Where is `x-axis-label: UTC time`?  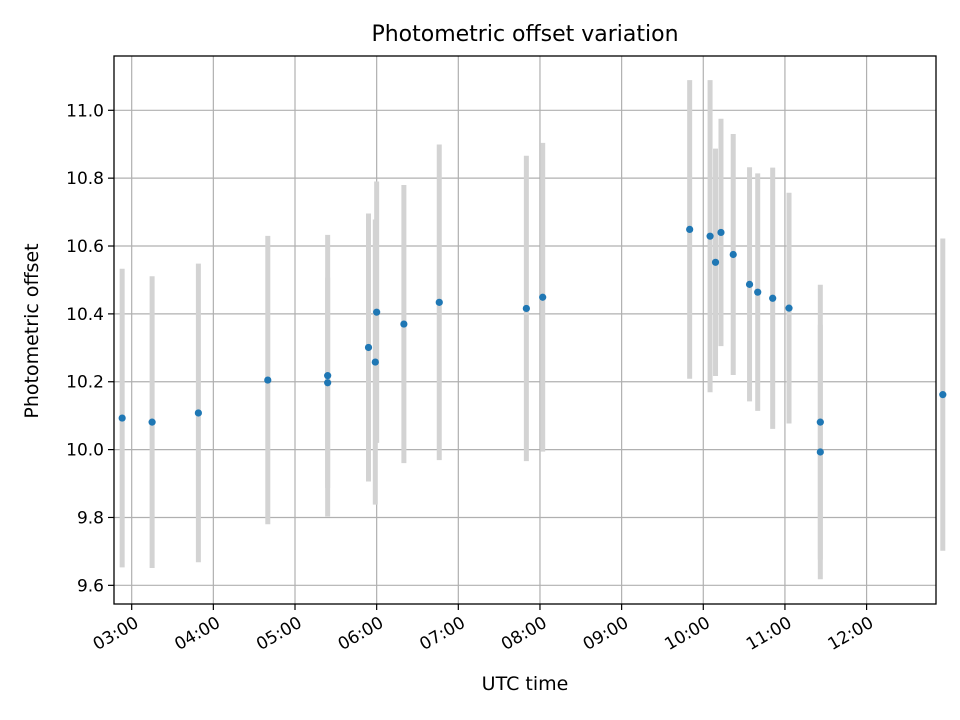
x-axis-label: UTC time is located at coordinates (525, 684).